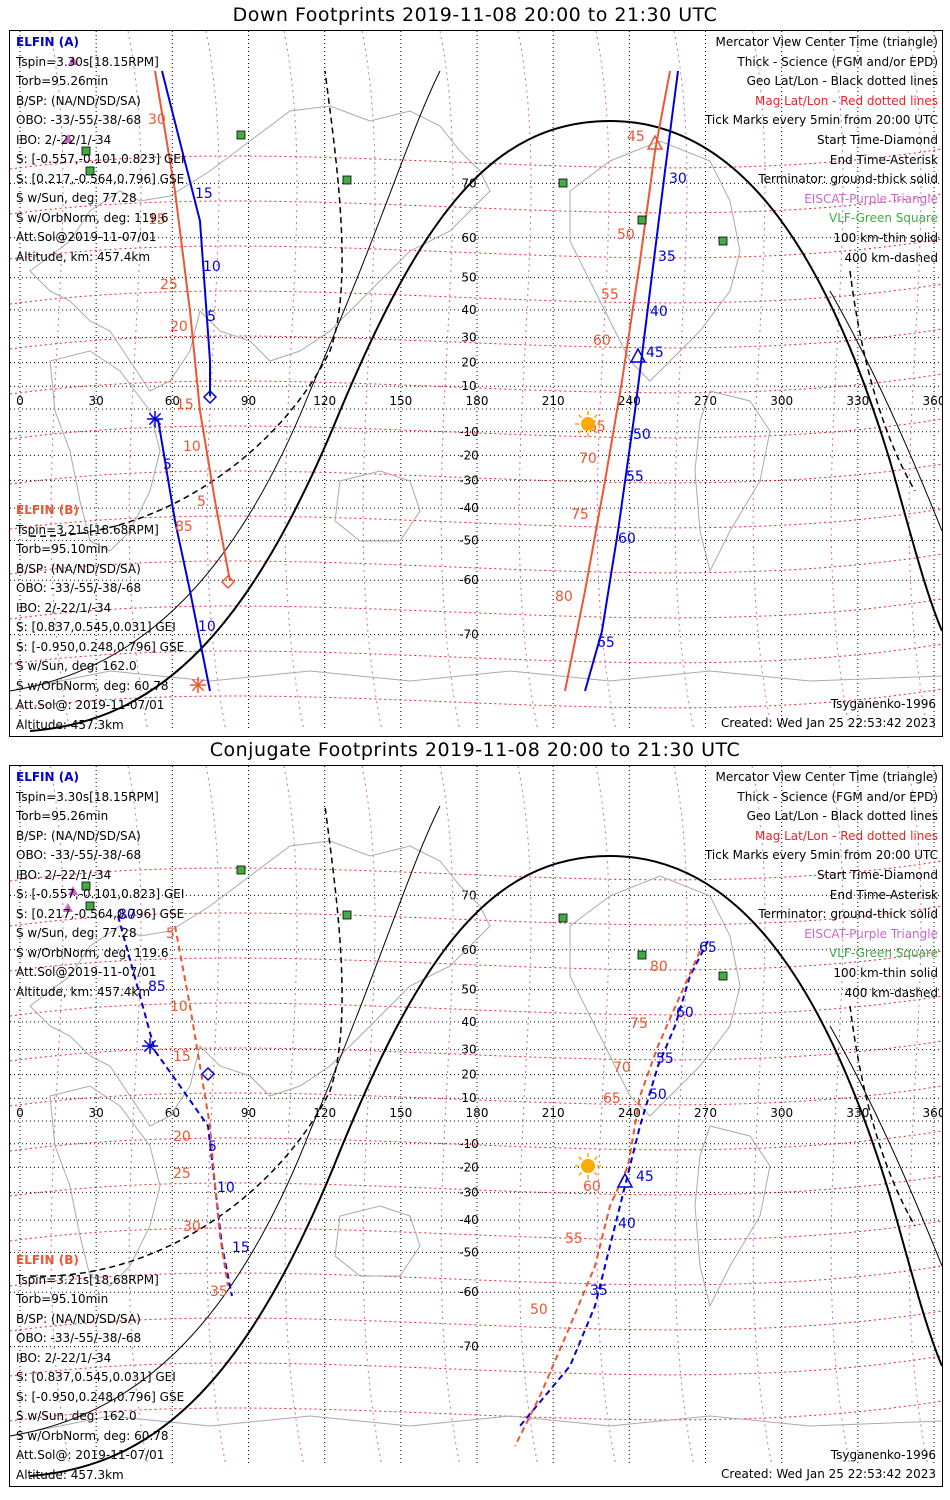 The image size is (950, 1500). I want to click on info-line: S: [-0.557,-0.101,0.823] GEI, so click(100, 894).